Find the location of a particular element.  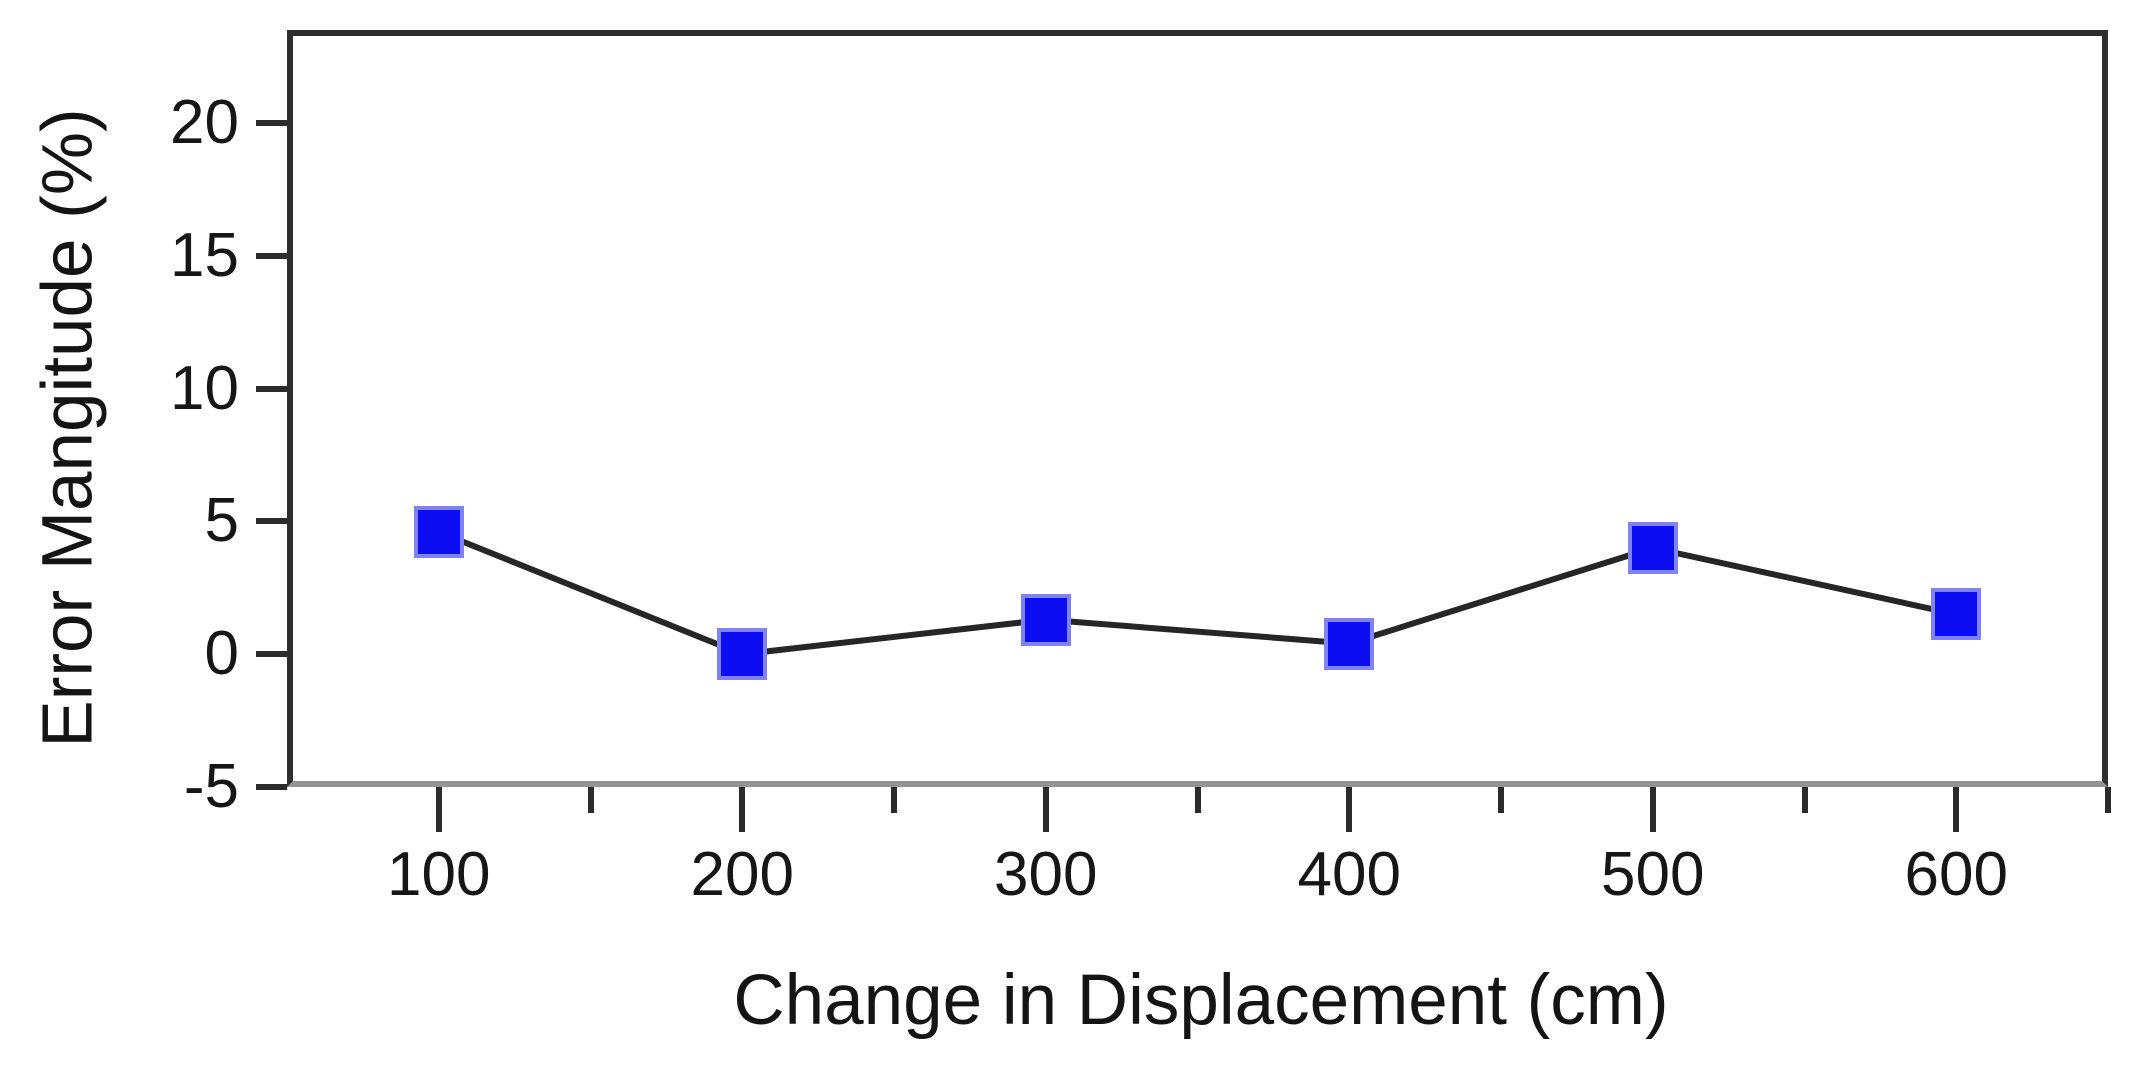

x-tick-label: 400 is located at coordinates (1349, 874).